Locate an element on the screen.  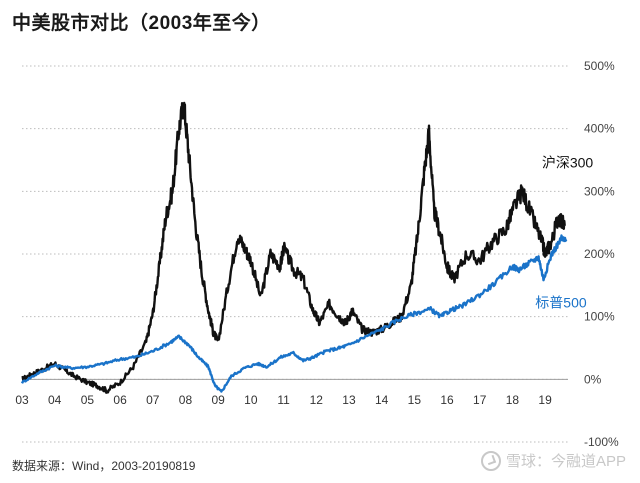
x-axis-ticks: 03 04 05 06 07 08 09 10 11 12 13 14 15 16 17 18 19 is located at coordinates (283, 400).